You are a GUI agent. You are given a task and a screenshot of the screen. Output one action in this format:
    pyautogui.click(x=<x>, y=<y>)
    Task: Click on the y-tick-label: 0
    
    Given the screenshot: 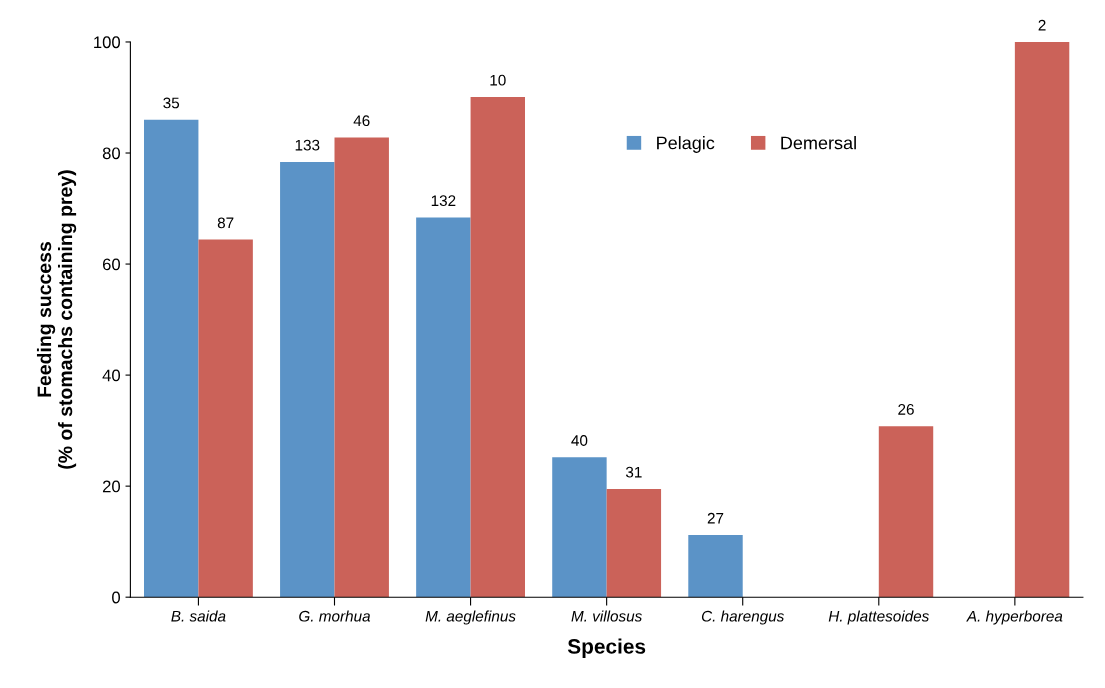 What is the action you would take?
    pyautogui.click(x=116, y=597)
    